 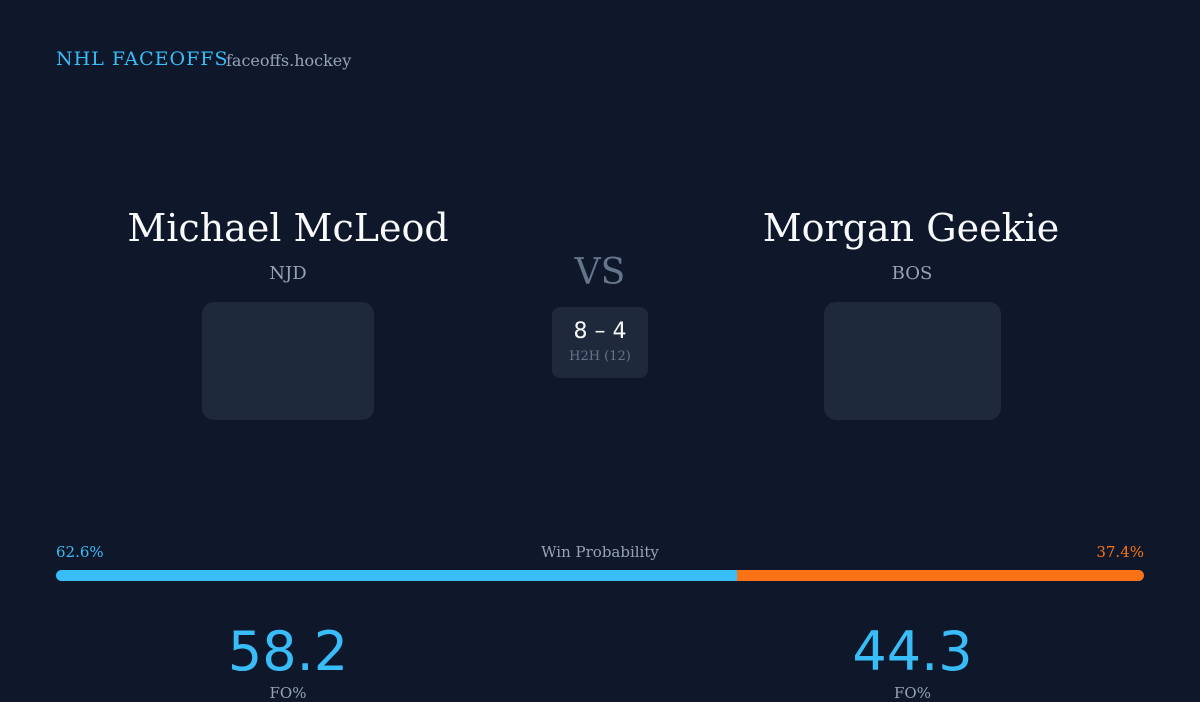 What do you see at coordinates (600, 356) in the screenshot?
I see `h2h-label: H2H (12)` at bounding box center [600, 356].